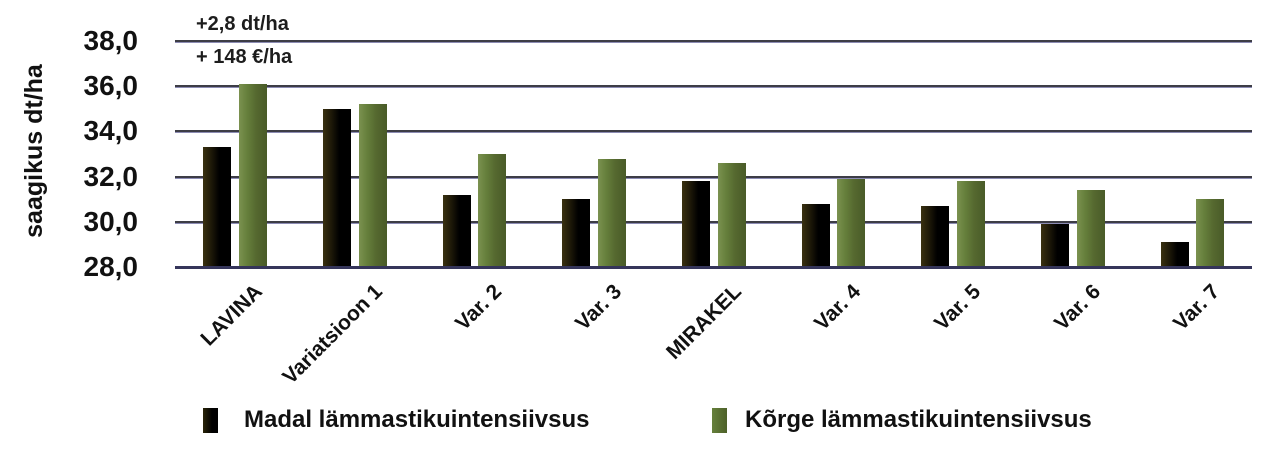 Image resolution: width=1280 pixels, height=452 pixels. I want to click on bar-var-5-s1, so click(971, 224).